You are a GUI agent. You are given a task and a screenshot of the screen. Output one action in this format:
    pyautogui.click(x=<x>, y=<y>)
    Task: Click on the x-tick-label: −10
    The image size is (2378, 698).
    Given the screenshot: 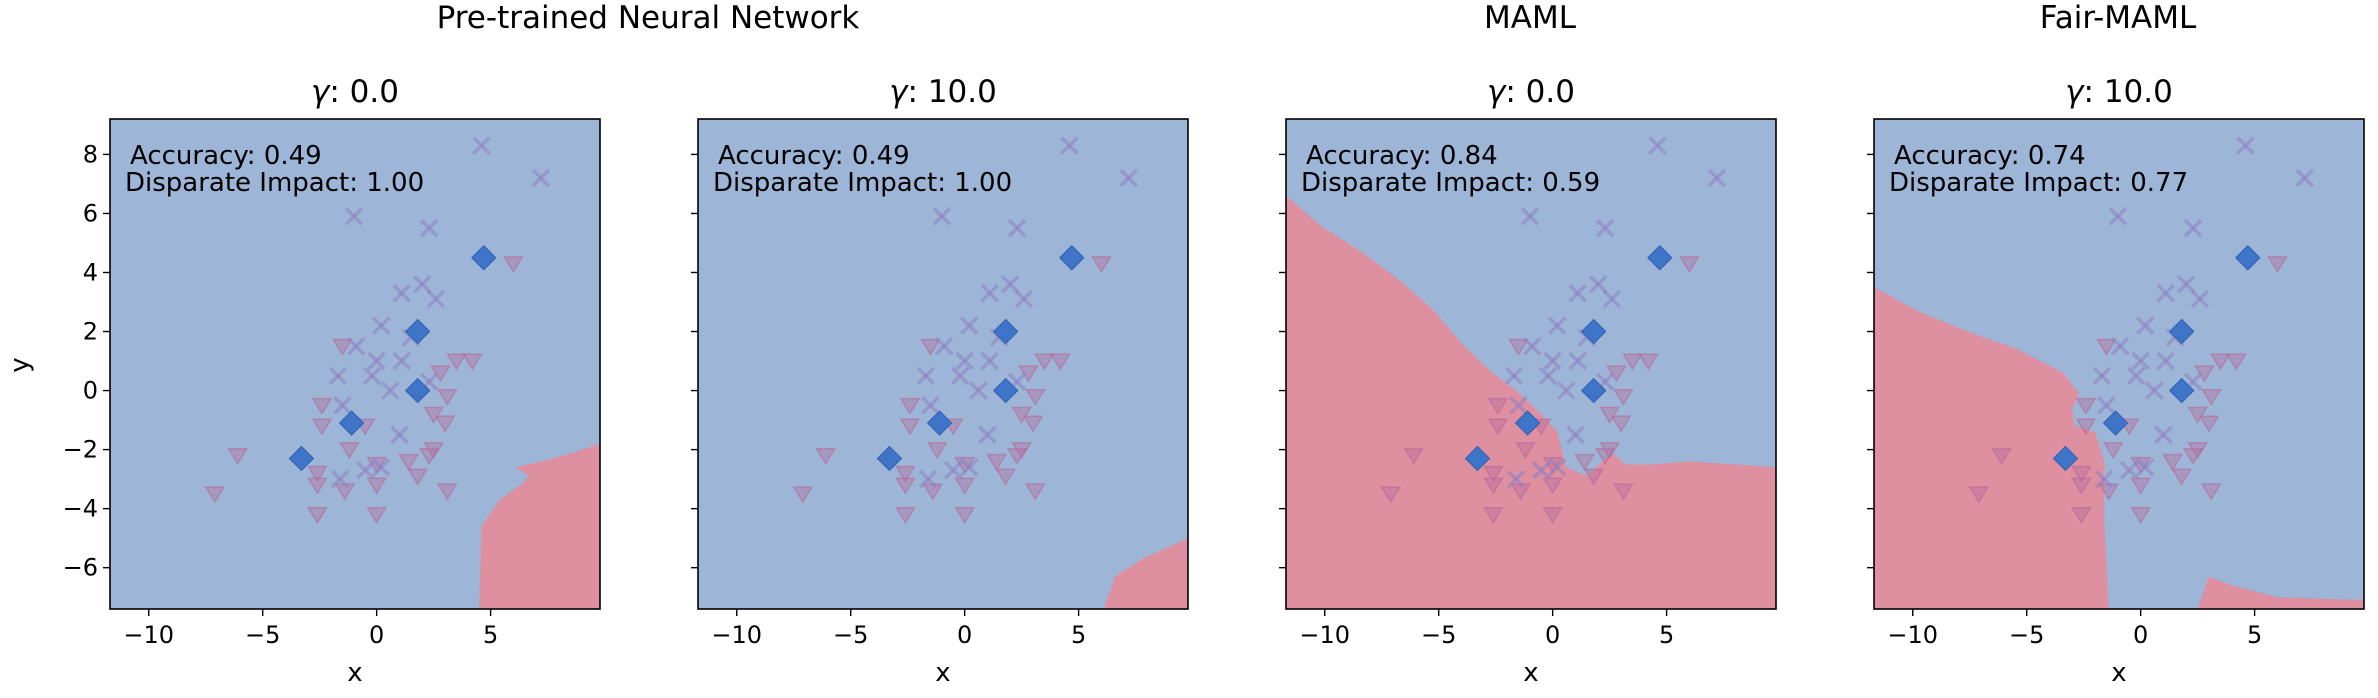 What is the action you would take?
    pyautogui.click(x=736, y=635)
    